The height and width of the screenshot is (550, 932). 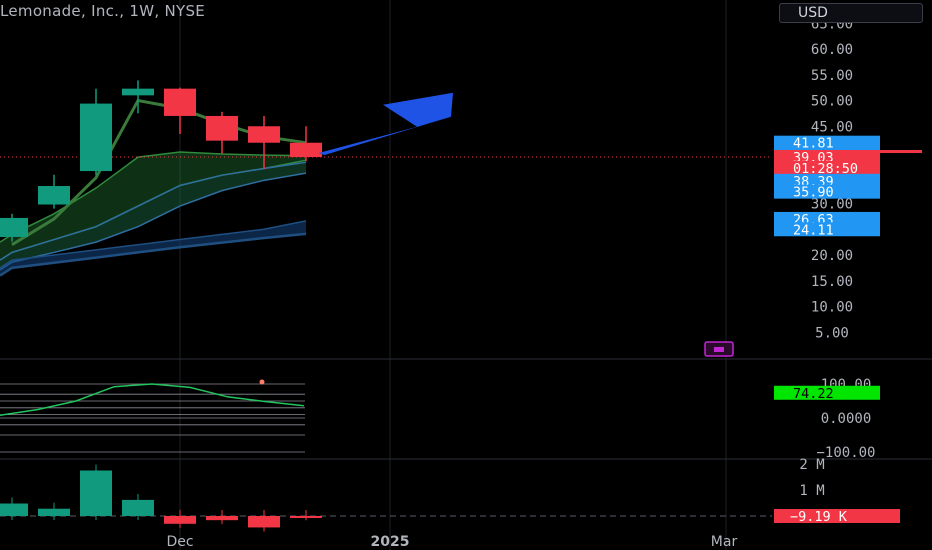 What do you see at coordinates (385, 124) in the screenshot?
I see `forecast-arrow-icon` at bounding box center [385, 124].